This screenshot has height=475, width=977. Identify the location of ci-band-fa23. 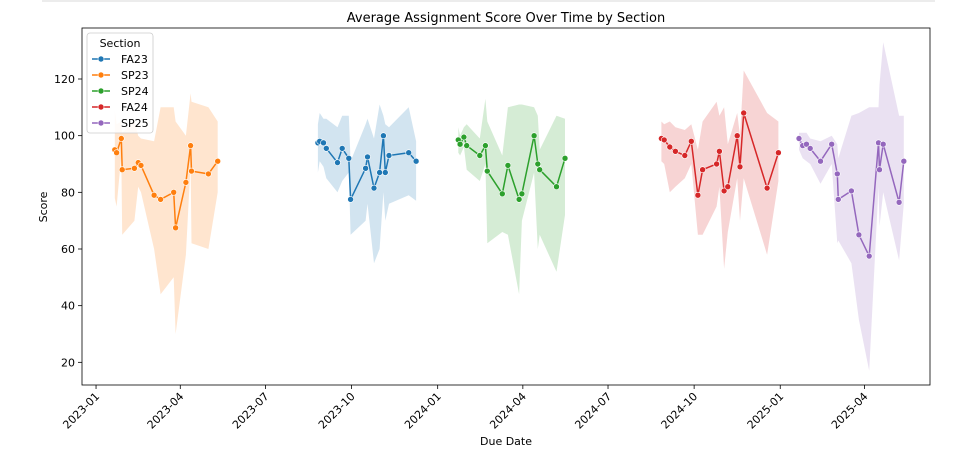
(367, 184).